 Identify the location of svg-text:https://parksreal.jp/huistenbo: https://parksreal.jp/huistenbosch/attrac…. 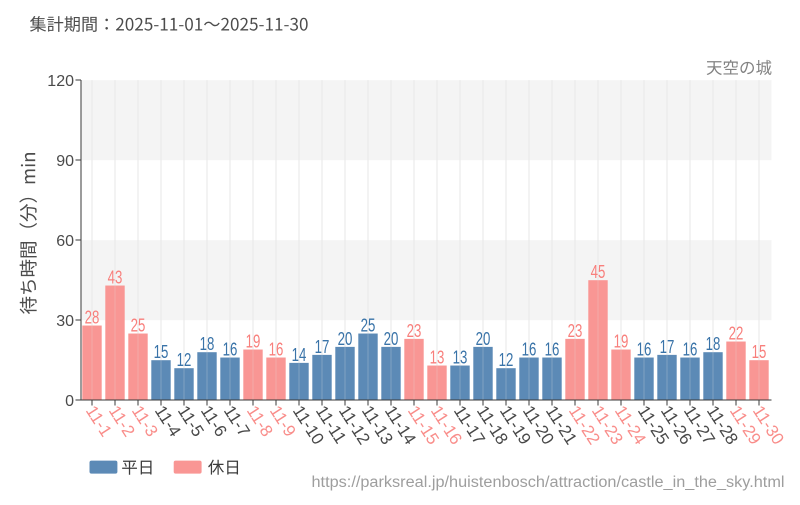
(548, 482).